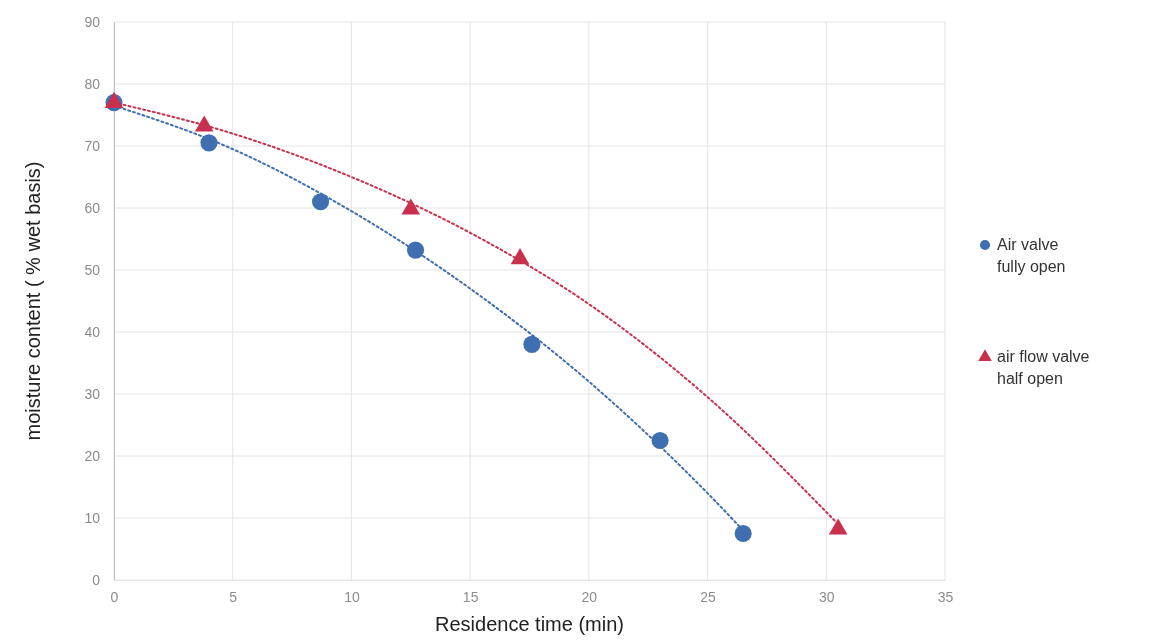 The width and height of the screenshot is (1167, 641). Describe the element at coordinates (92, 269) in the screenshot. I see `y-tick-label: 50` at that location.